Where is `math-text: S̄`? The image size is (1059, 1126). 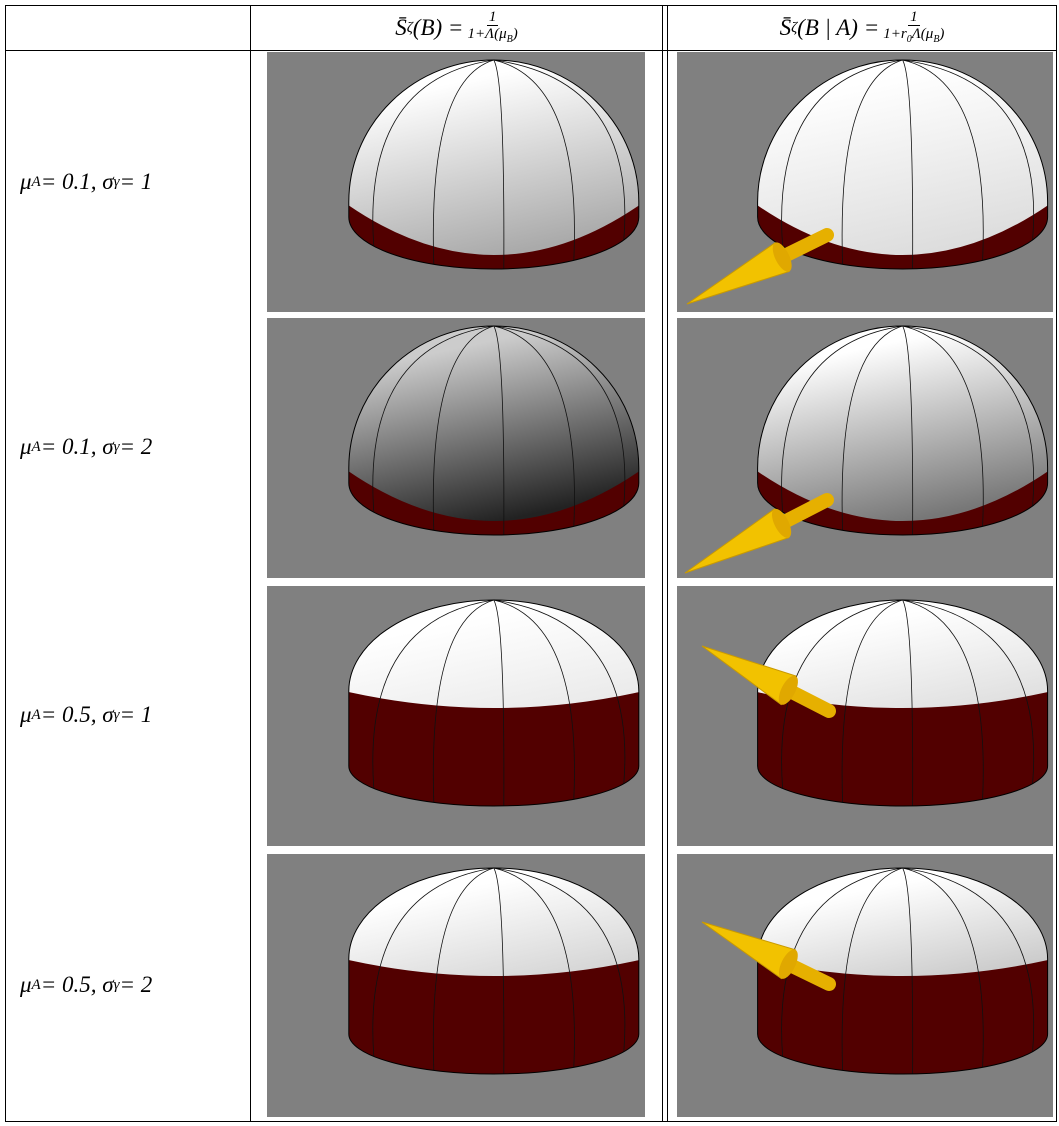
math-text: S̄ is located at coordinates (401, 27).